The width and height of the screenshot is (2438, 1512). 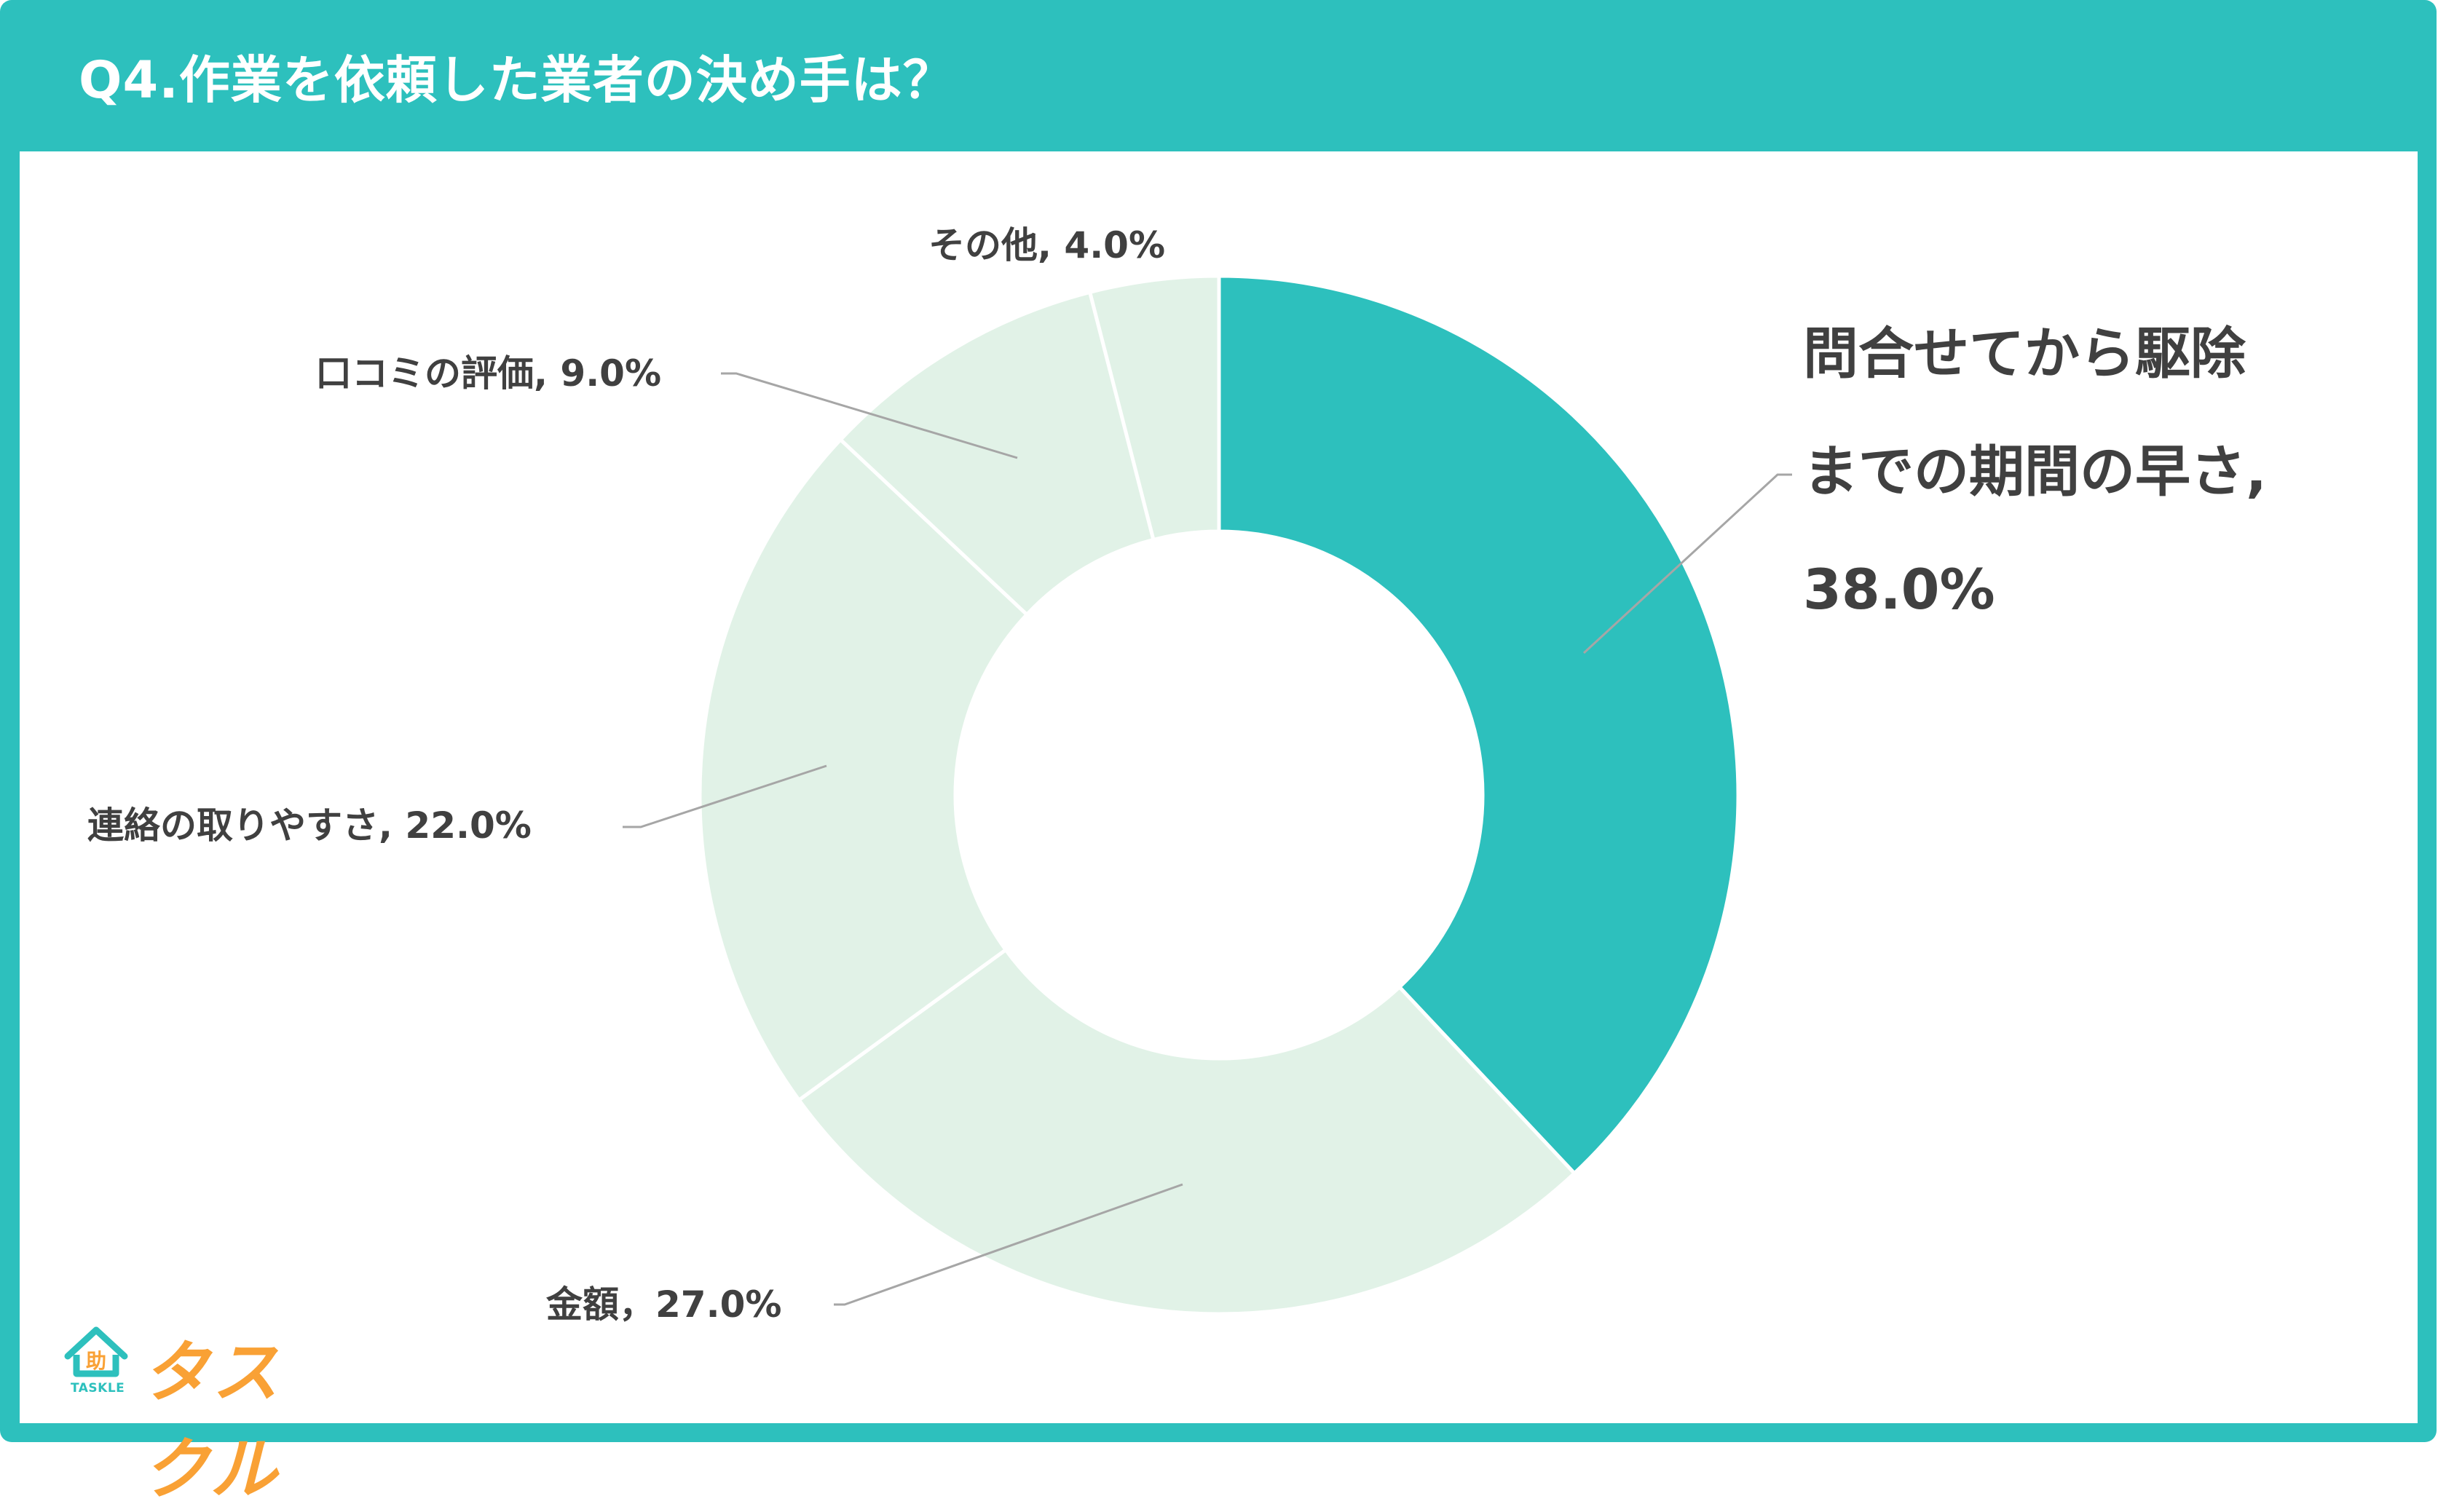 What do you see at coordinates (2024, 353) in the screenshot?
I see `label-speed-line1: 問合せてから駆除` at bounding box center [2024, 353].